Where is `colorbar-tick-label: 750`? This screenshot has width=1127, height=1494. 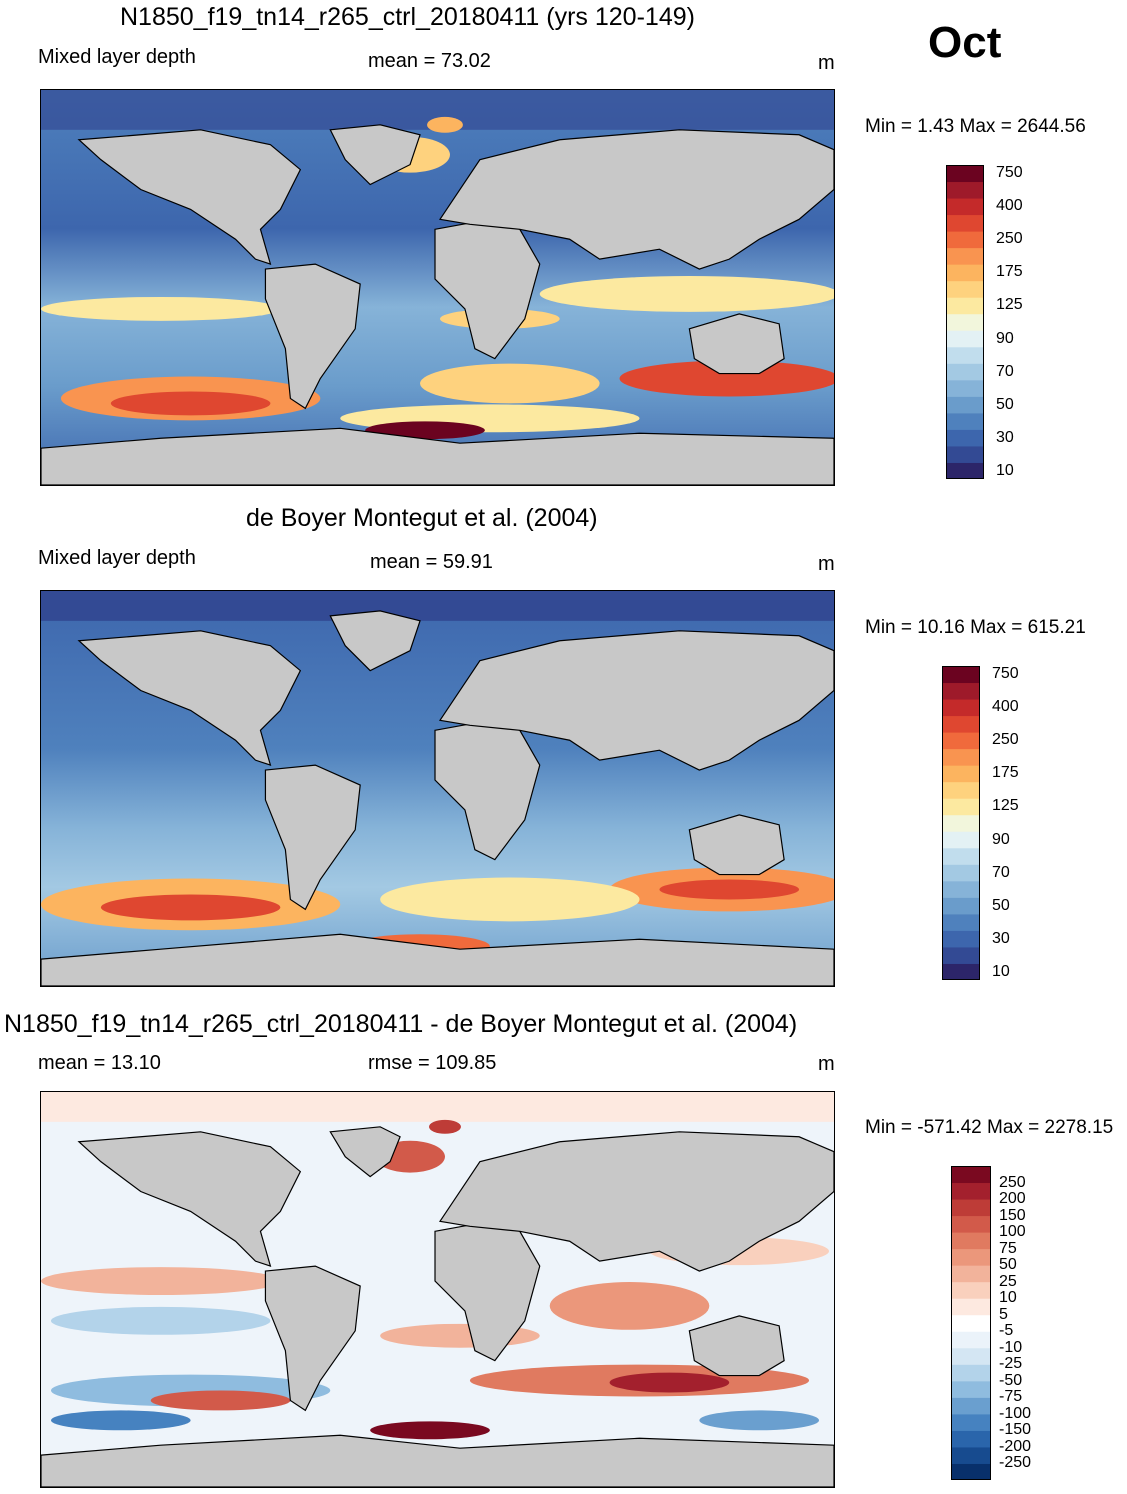
colorbar-tick-label: 750 is located at coordinates (1009, 173).